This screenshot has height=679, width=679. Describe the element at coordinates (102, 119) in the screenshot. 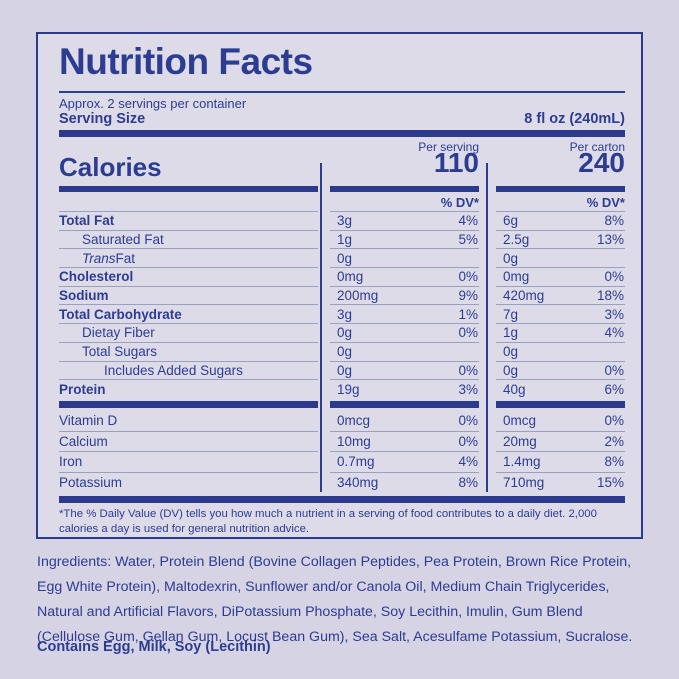

I see `serving-size-label: Serving Size` at that location.